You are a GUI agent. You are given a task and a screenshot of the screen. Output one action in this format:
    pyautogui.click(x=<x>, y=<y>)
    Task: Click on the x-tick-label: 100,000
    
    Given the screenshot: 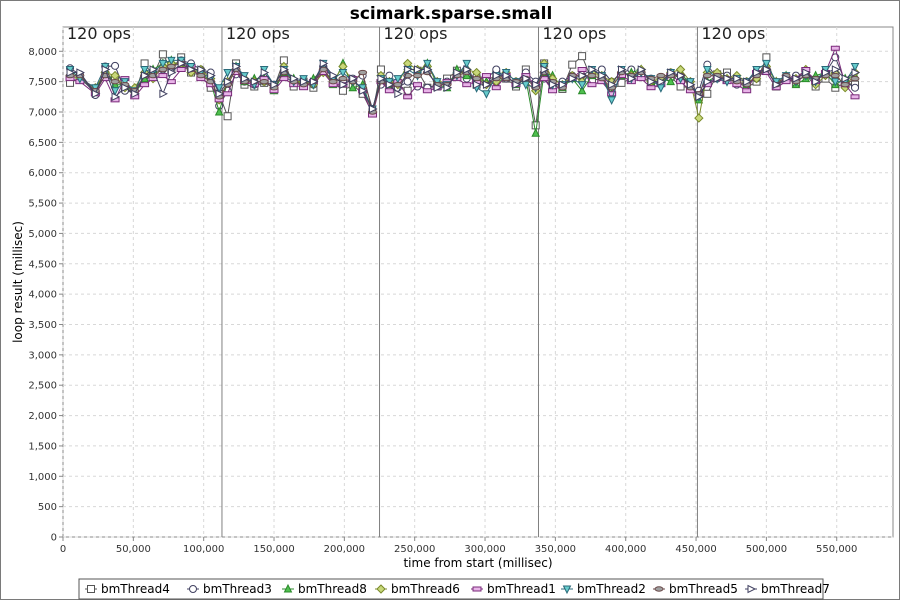 What is the action you would take?
    pyautogui.click(x=203, y=549)
    